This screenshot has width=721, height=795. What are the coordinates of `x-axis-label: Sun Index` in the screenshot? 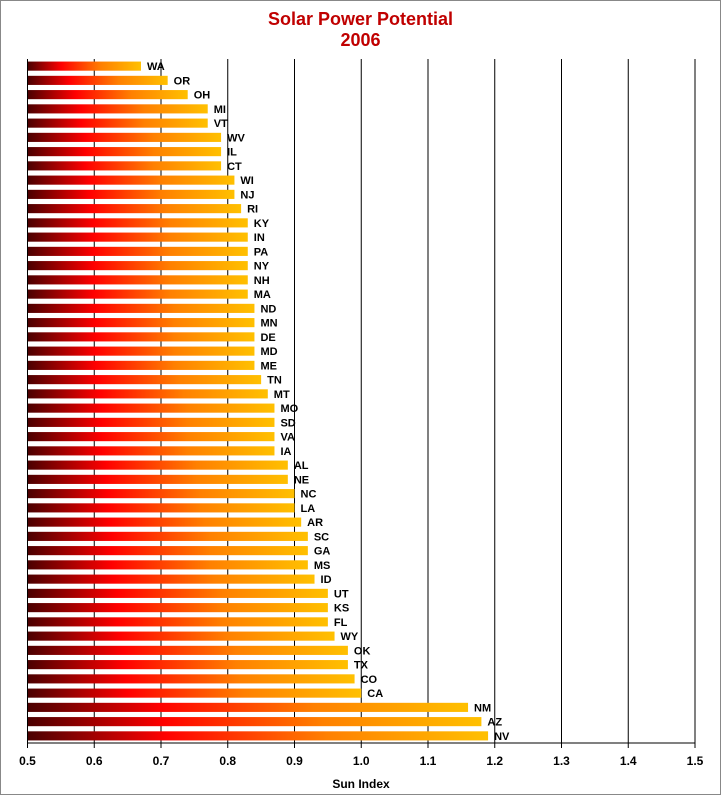 It's located at (361, 784).